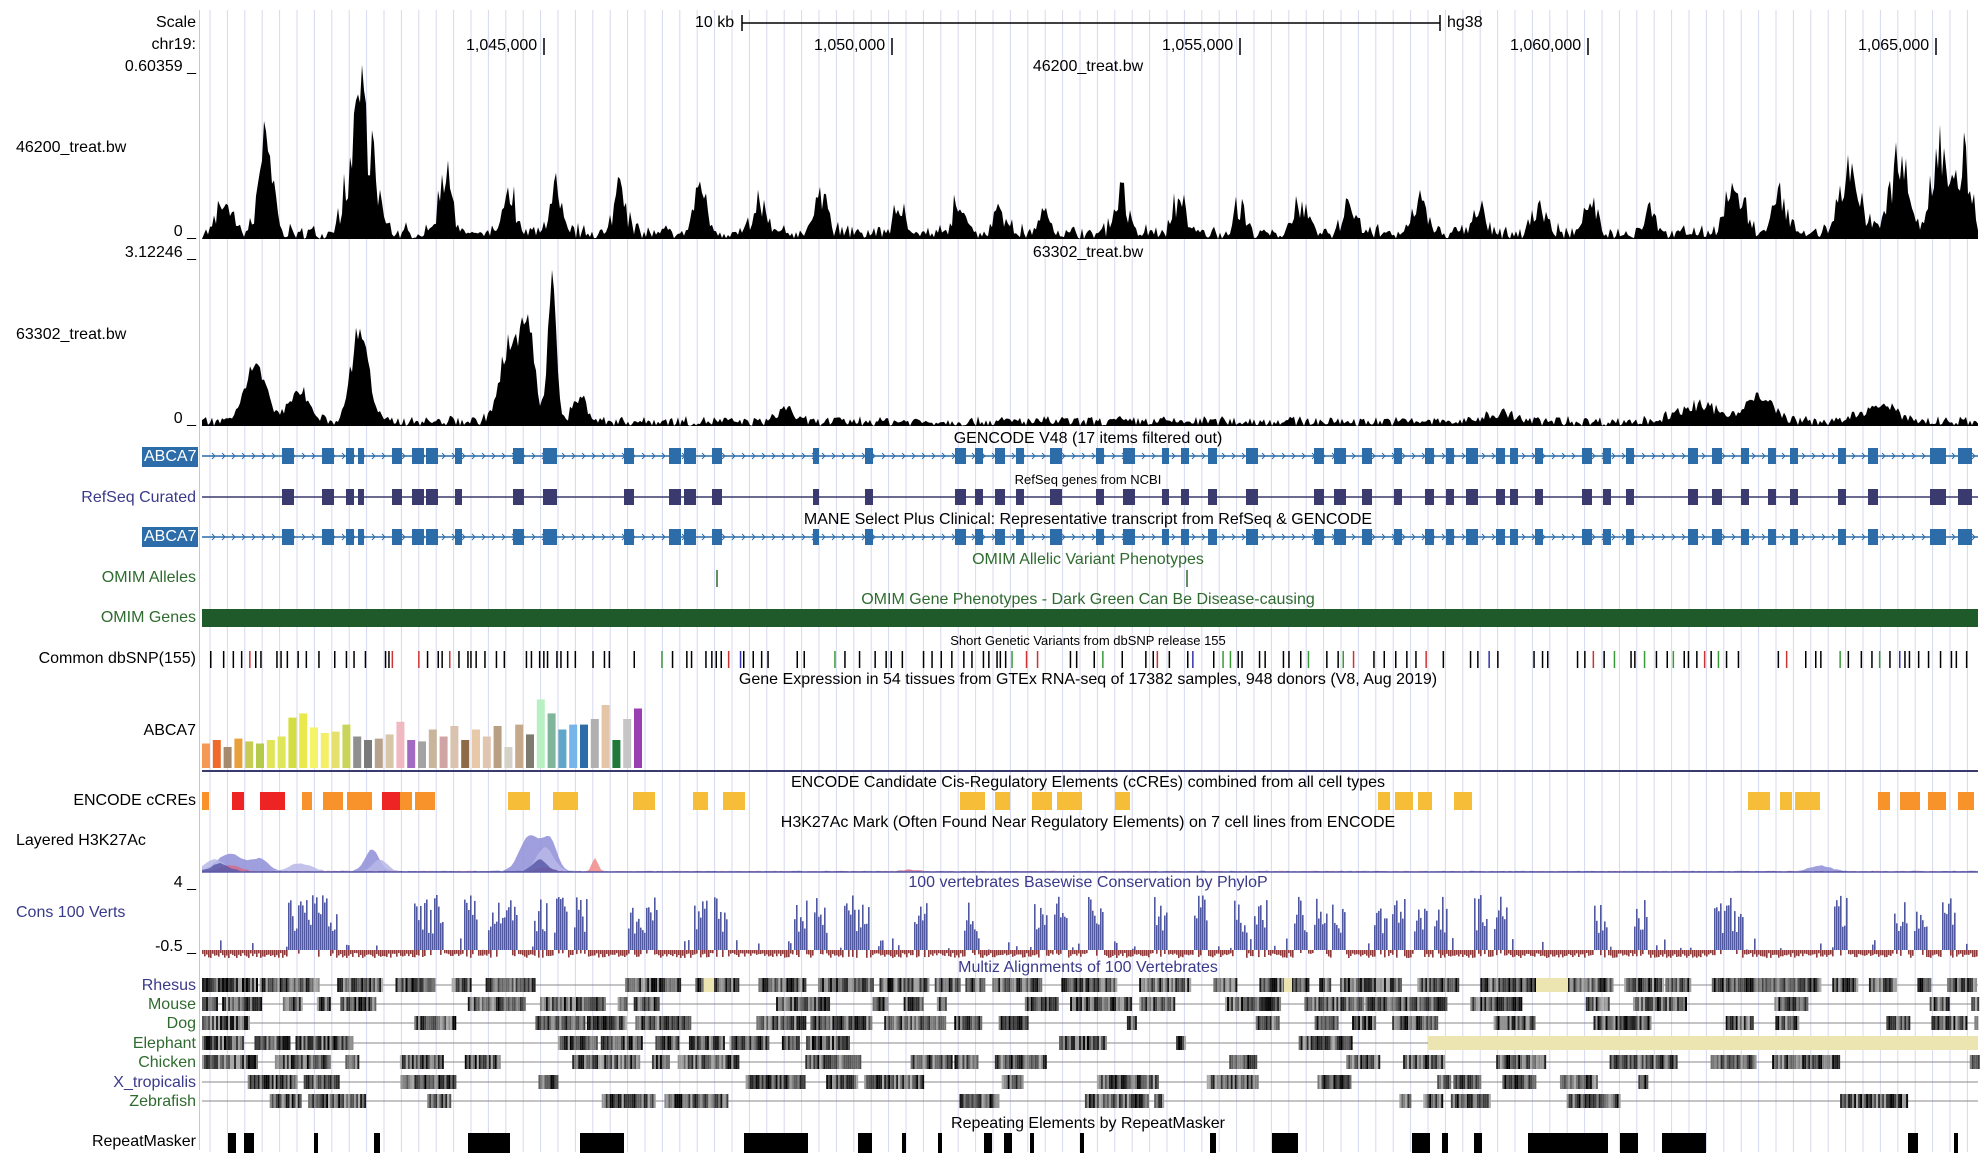  What do you see at coordinates (1088, 801) in the screenshot?
I see `ccre-blocks` at bounding box center [1088, 801].